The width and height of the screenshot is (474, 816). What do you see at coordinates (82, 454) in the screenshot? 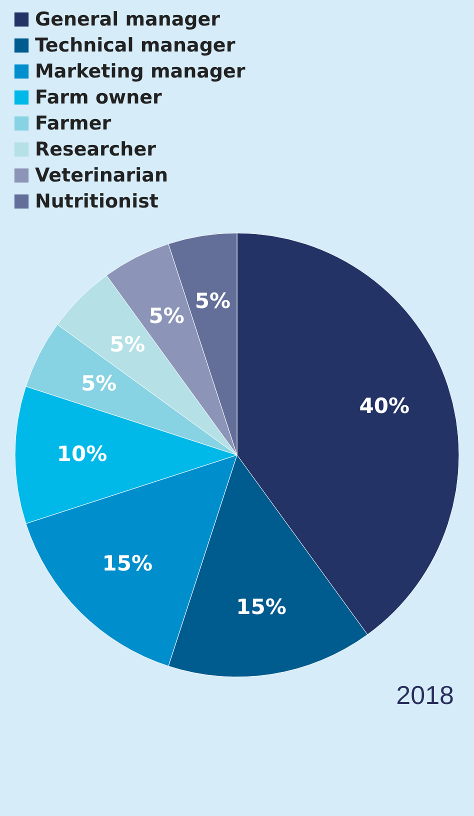
I see `data-label: 10%` at bounding box center [82, 454].